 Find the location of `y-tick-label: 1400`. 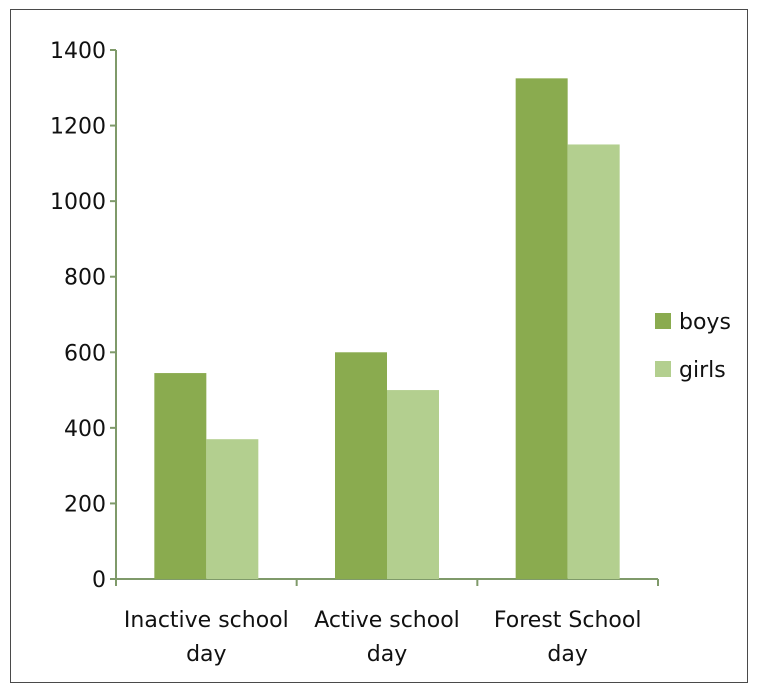

y-tick-label: 1400 is located at coordinates (78, 51).